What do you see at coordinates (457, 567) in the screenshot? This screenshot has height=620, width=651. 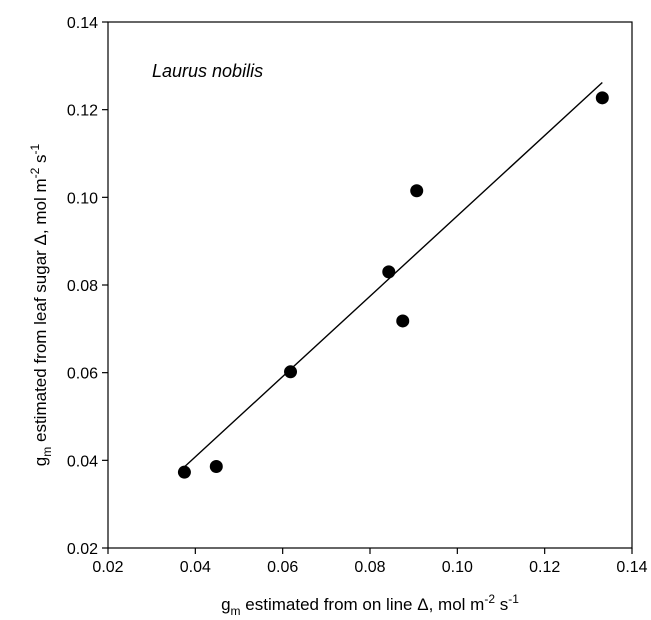 I see `x-tick-label: 0.10` at bounding box center [457, 567].